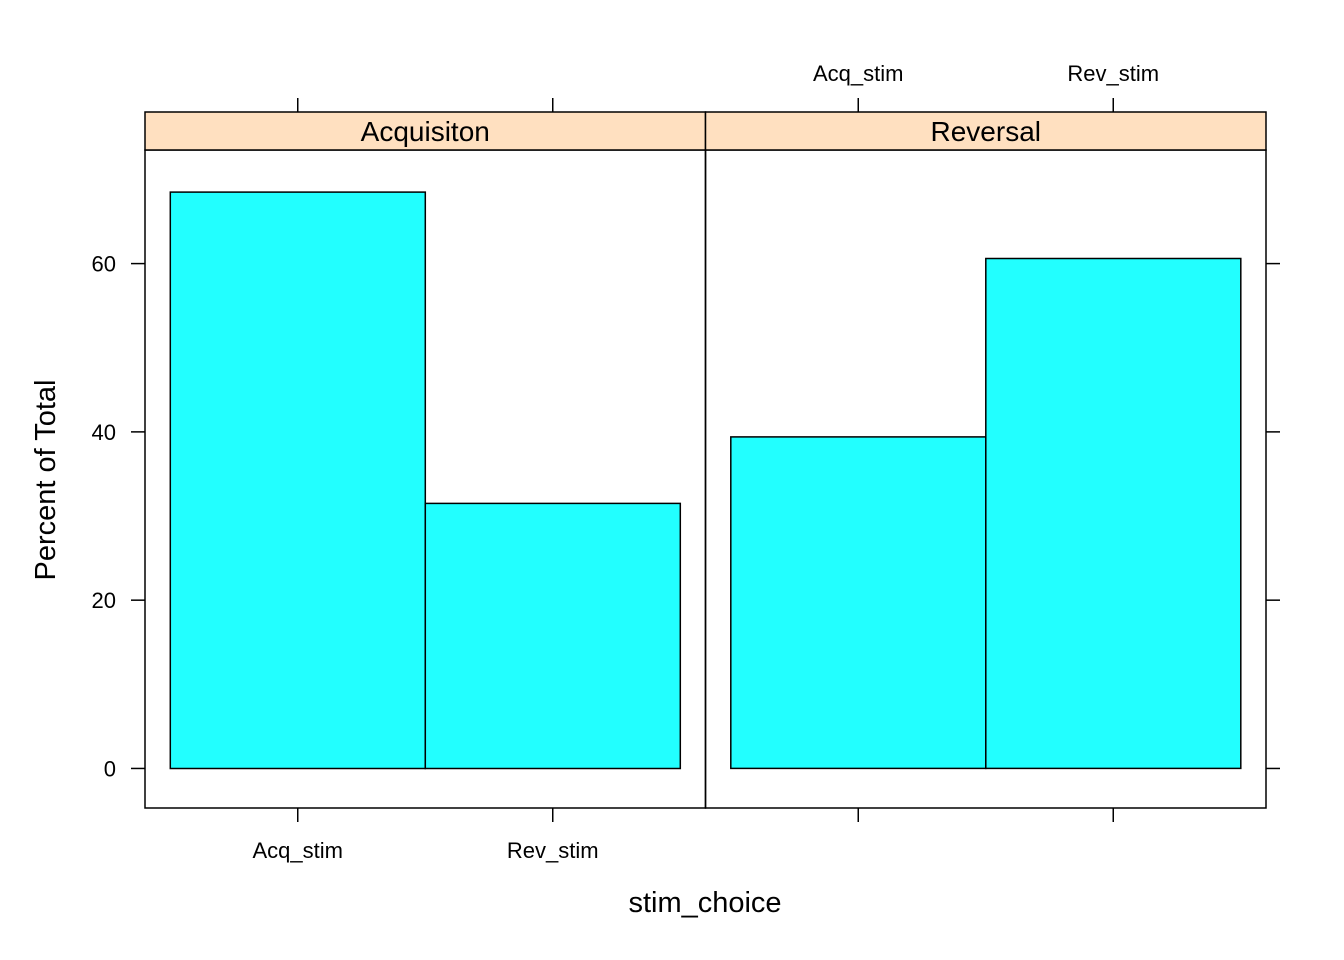 This screenshot has height=960, width=1344. What do you see at coordinates (298, 850) in the screenshot?
I see `x-tick-label-bottom: Acq_stim` at bounding box center [298, 850].